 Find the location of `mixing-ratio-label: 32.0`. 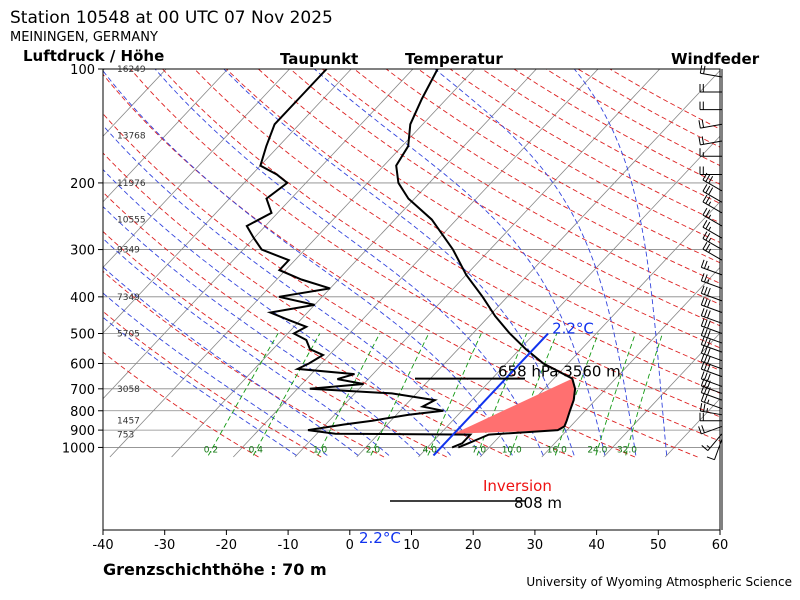

mixing-ratio-label: 32.0 is located at coordinates (627, 451).